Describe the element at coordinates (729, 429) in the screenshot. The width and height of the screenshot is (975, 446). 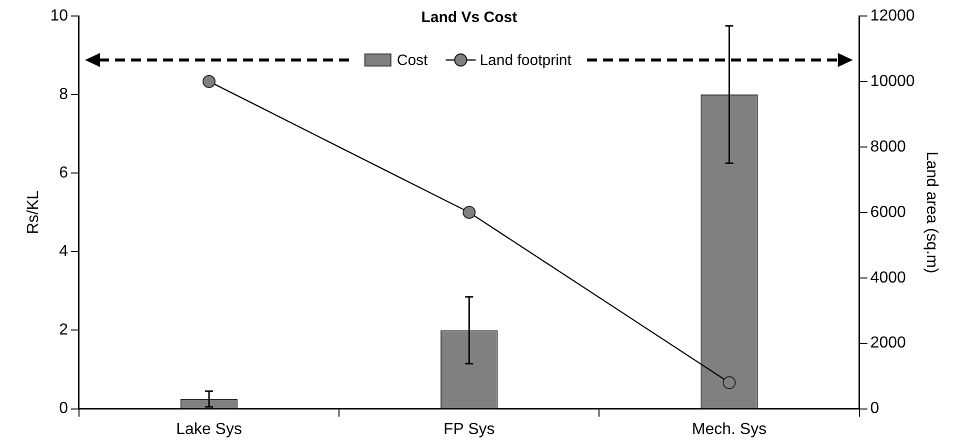
I see `x-tick-label: Mech. Sys` at that location.